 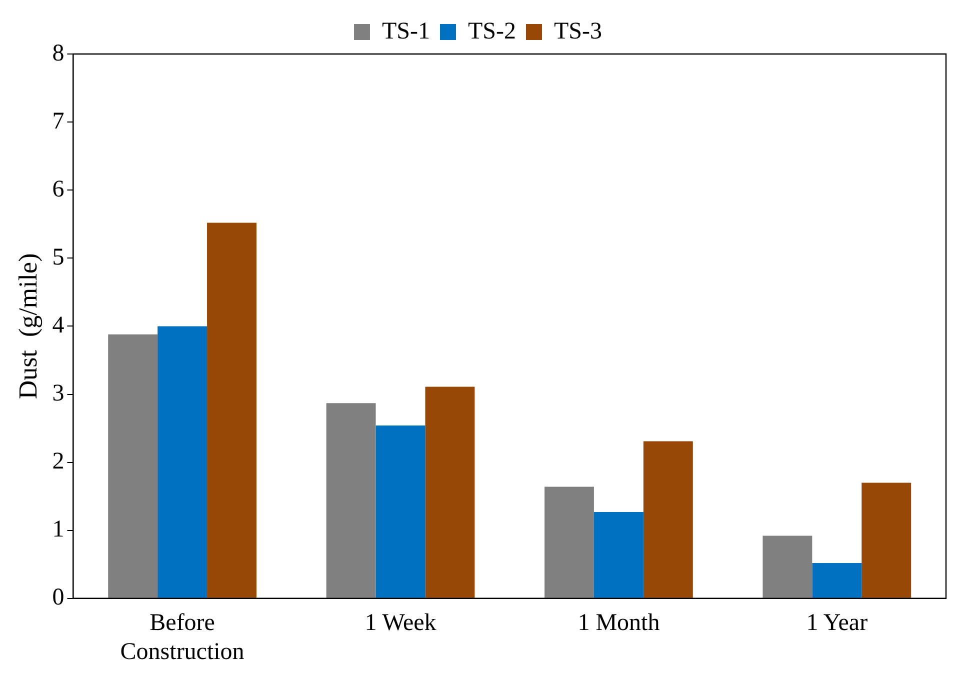 What do you see at coordinates (58, 325) in the screenshot?
I see `y-tick-label: 4` at bounding box center [58, 325].